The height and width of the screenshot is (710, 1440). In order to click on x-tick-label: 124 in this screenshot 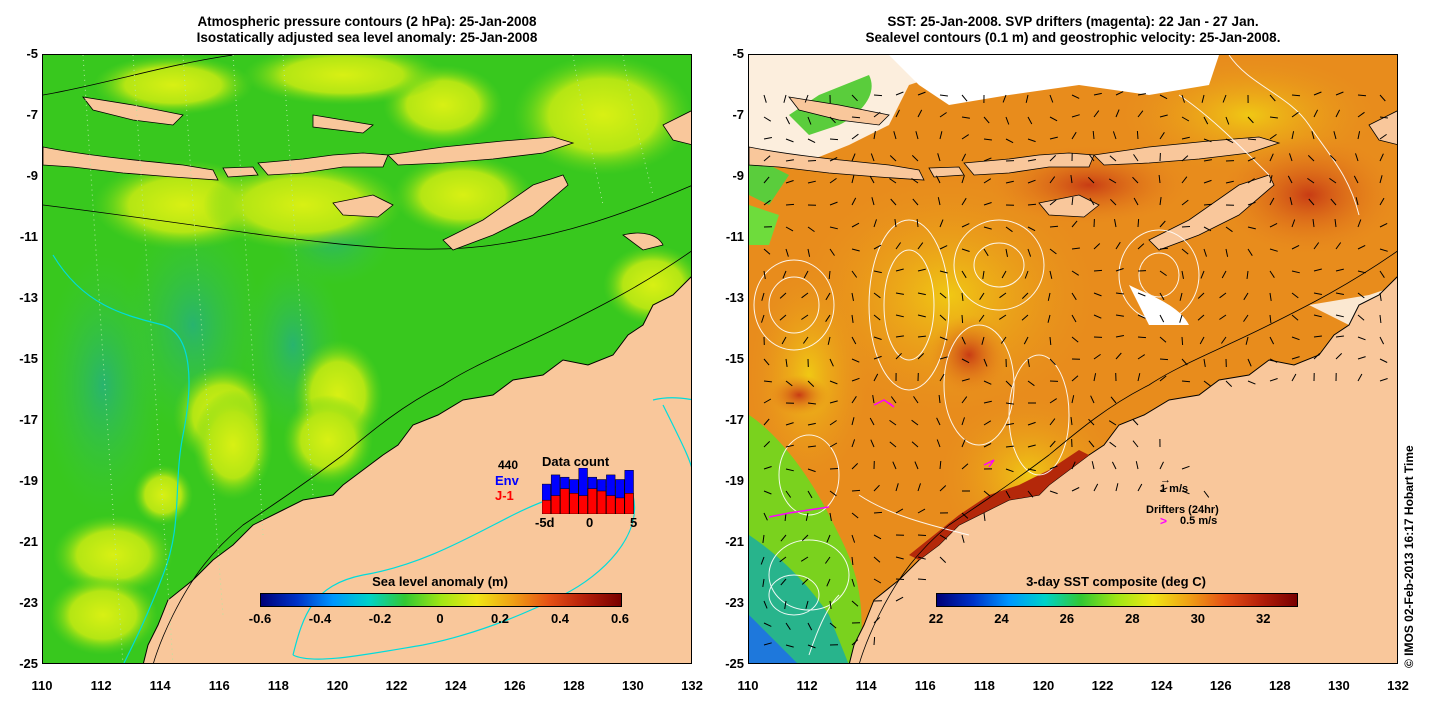, I will do `click(455, 685)`.